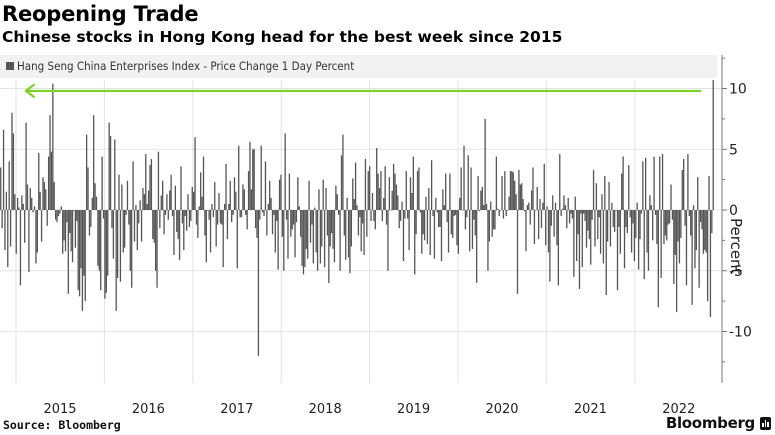 The height and width of the screenshot is (435, 775). What do you see at coordinates (100, 14) in the screenshot?
I see `chart-title: Reopening Trade` at bounding box center [100, 14].